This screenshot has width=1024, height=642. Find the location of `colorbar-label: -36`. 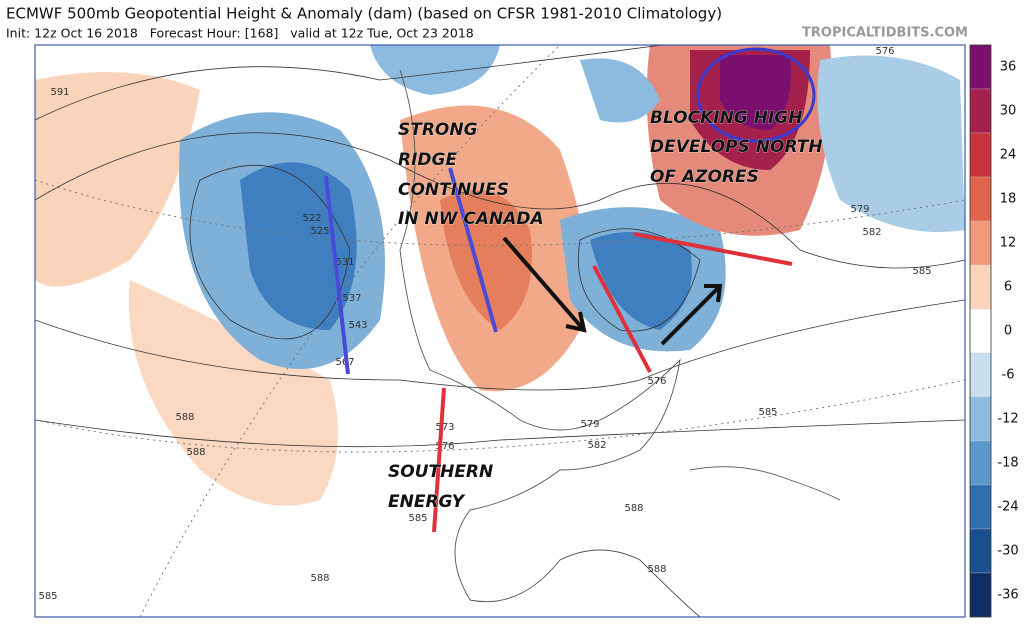

colorbar-label: -36 is located at coordinates (1007, 595).